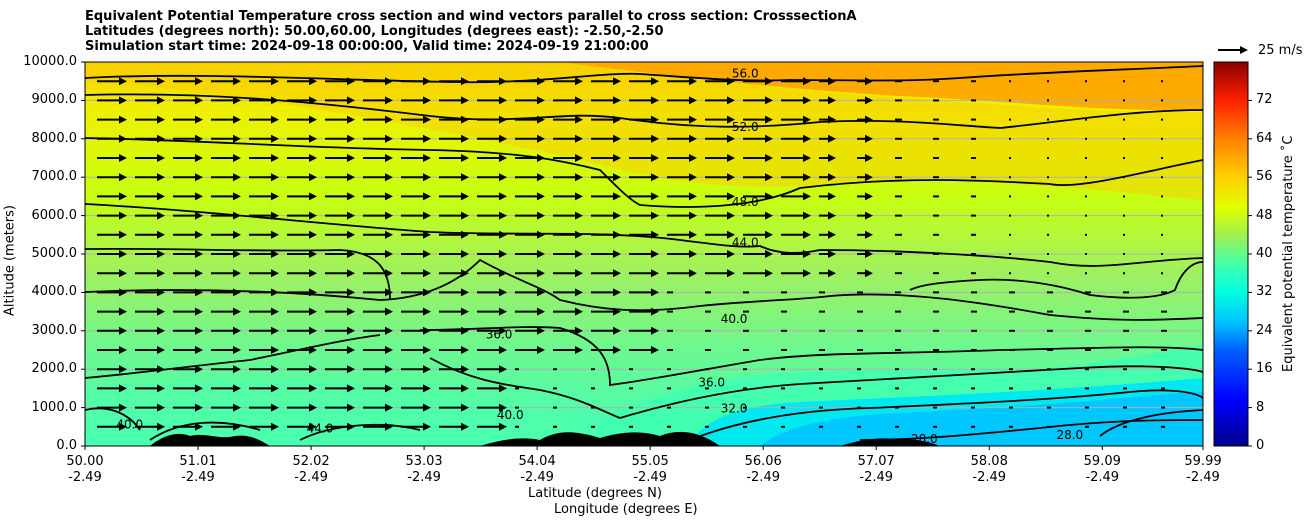 The width and height of the screenshot is (1308, 526). I want to click on colorbar-tick-label: 40, so click(1264, 253).